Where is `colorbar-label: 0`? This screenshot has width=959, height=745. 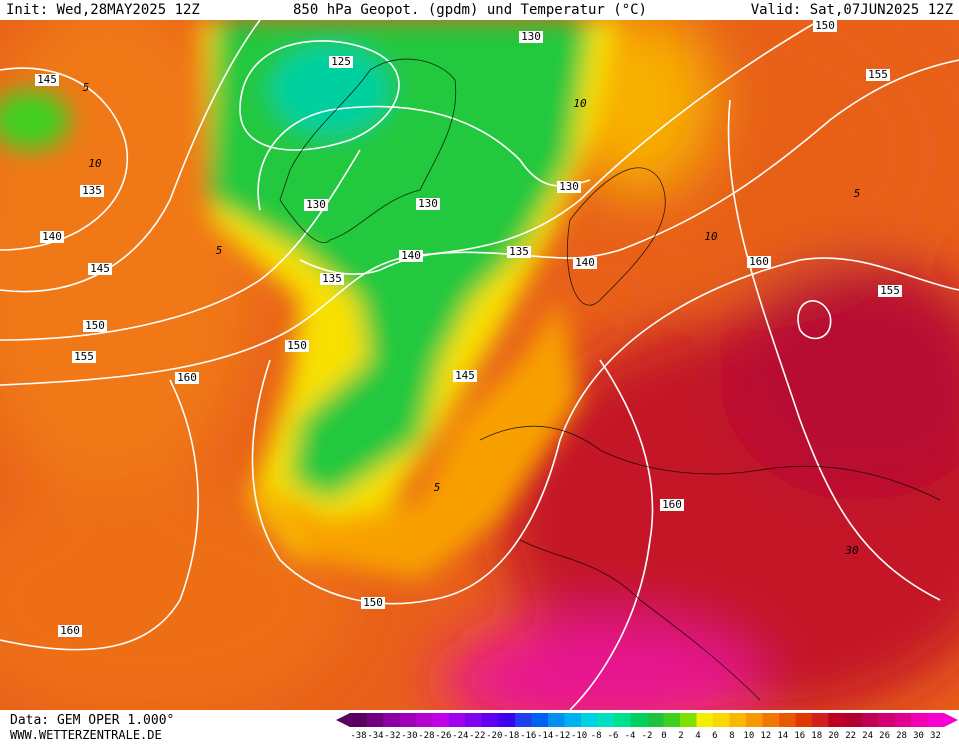 colorbar-label: 0 is located at coordinates (663, 736).